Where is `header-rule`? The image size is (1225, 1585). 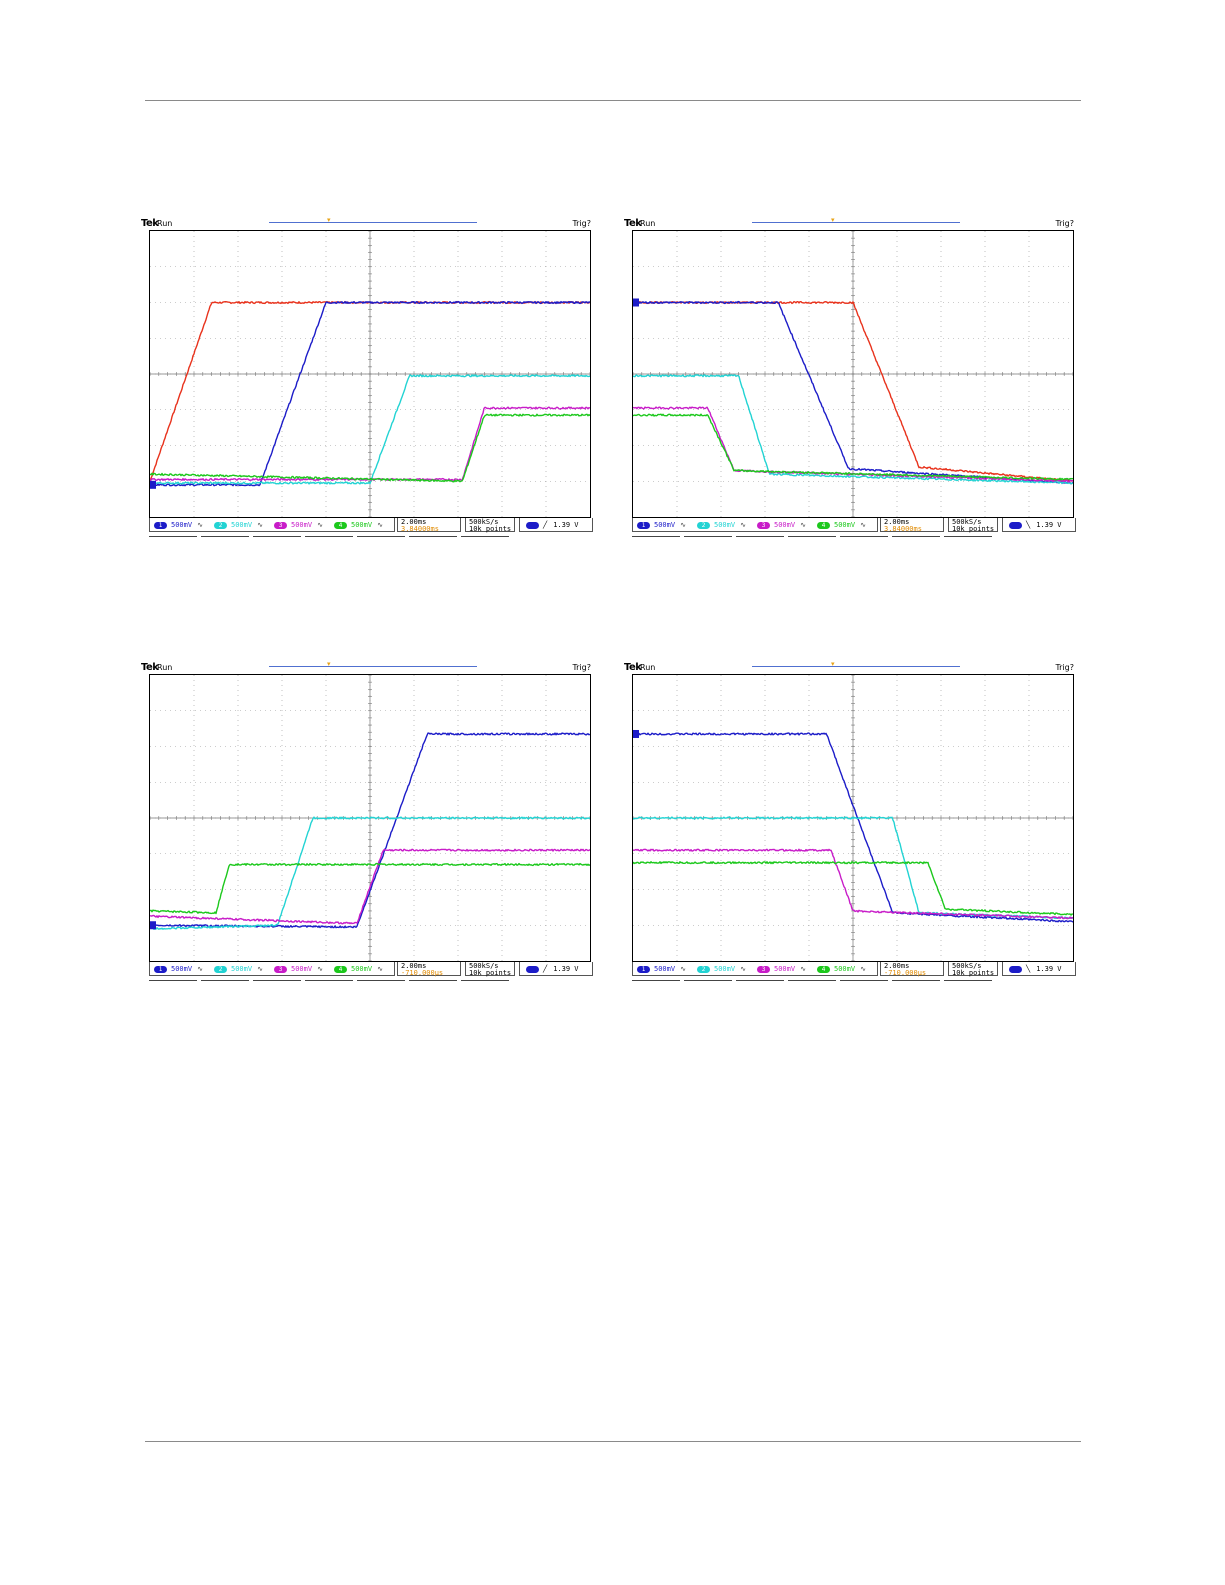
header-rule is located at coordinates (613, 100).